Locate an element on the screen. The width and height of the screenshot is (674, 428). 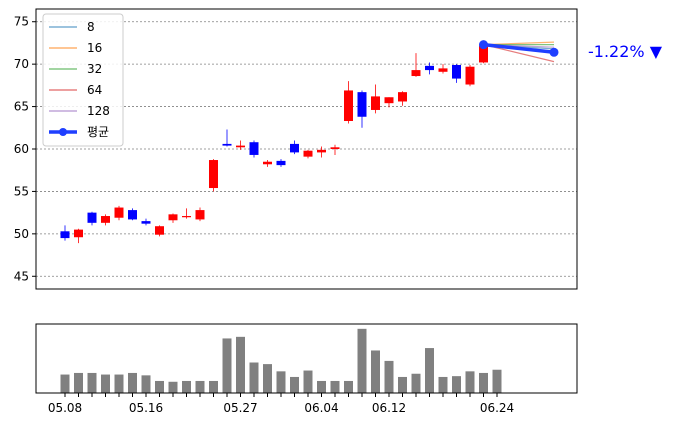
legend-label: 평균 is located at coordinates (98, 132).